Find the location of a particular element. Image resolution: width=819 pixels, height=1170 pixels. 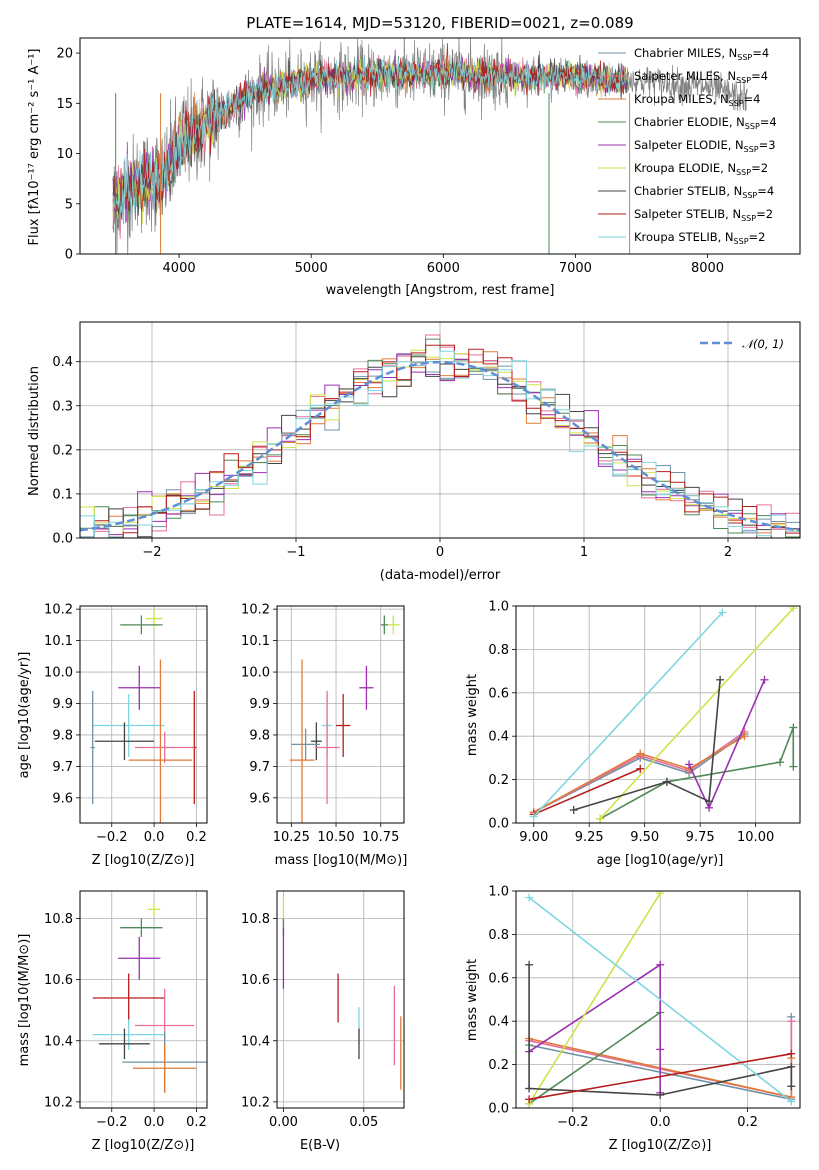

x-tick-label: −2 is located at coordinates (151, 552).